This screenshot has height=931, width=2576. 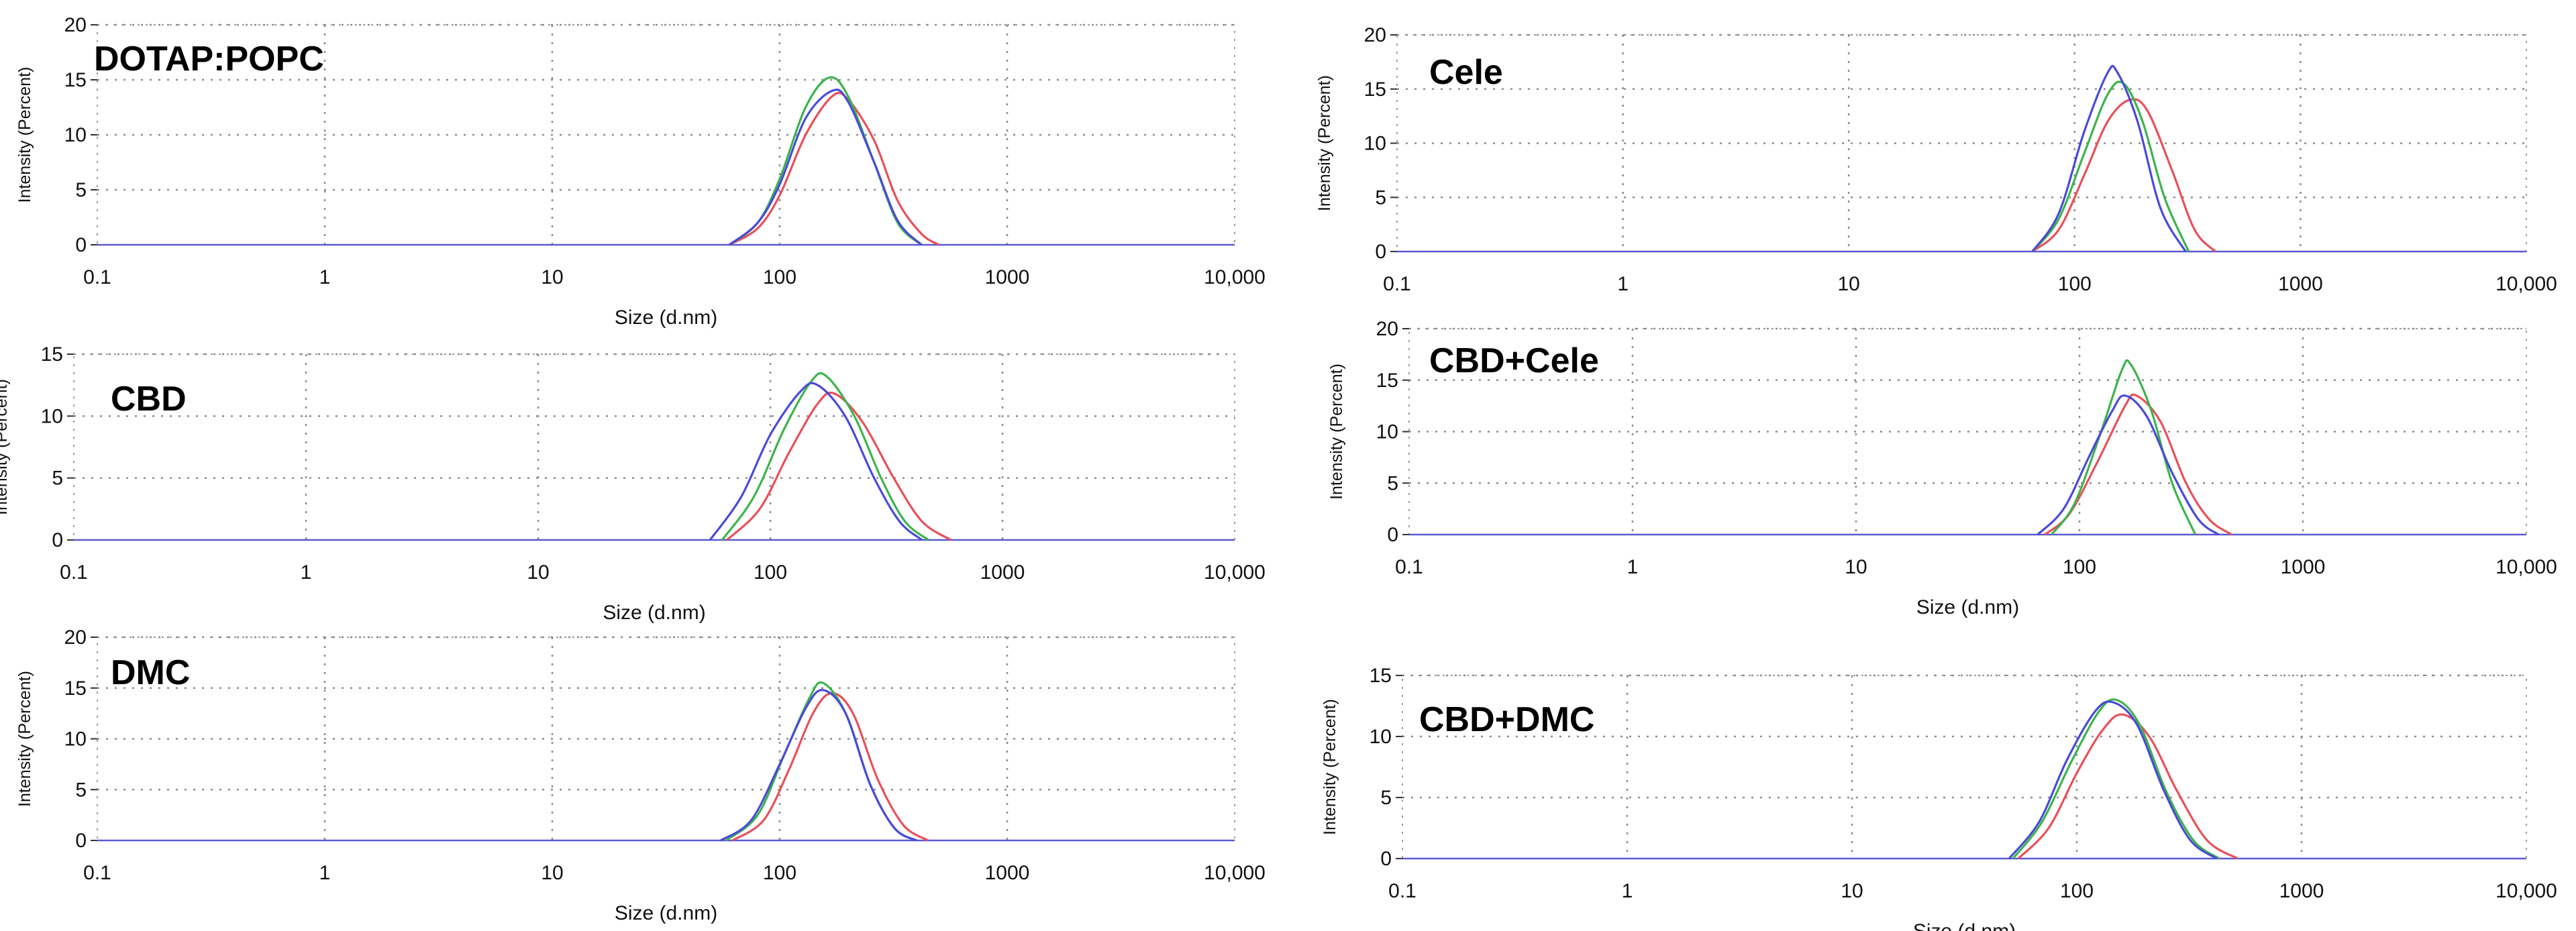 I want to click on panel-label: CBD, so click(x=149, y=399).